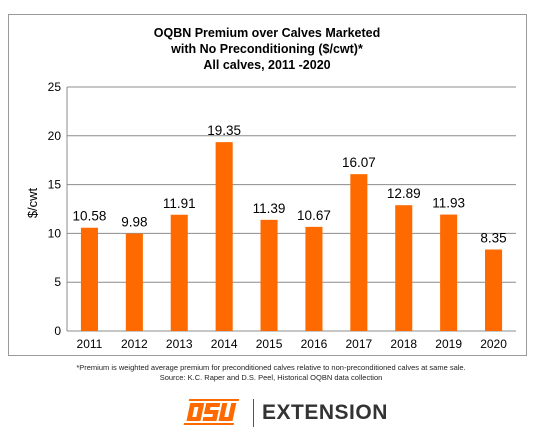  I want to click on y-tick-label: 10, so click(55, 233).